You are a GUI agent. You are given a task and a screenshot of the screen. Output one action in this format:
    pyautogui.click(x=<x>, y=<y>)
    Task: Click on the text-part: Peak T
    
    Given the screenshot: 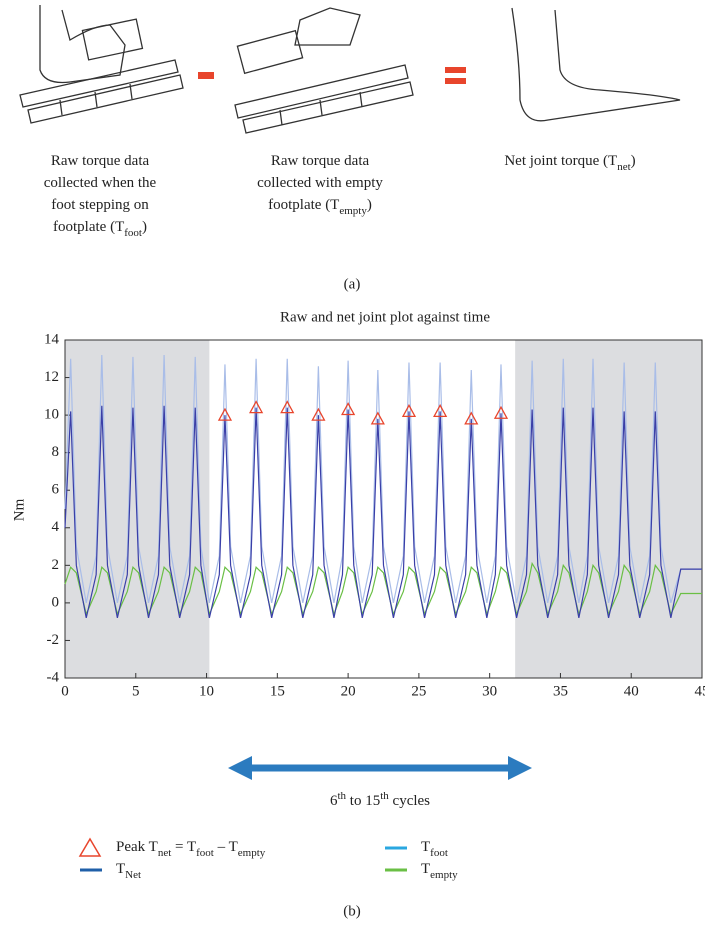 What is the action you would take?
    pyautogui.click(x=137, y=847)
    